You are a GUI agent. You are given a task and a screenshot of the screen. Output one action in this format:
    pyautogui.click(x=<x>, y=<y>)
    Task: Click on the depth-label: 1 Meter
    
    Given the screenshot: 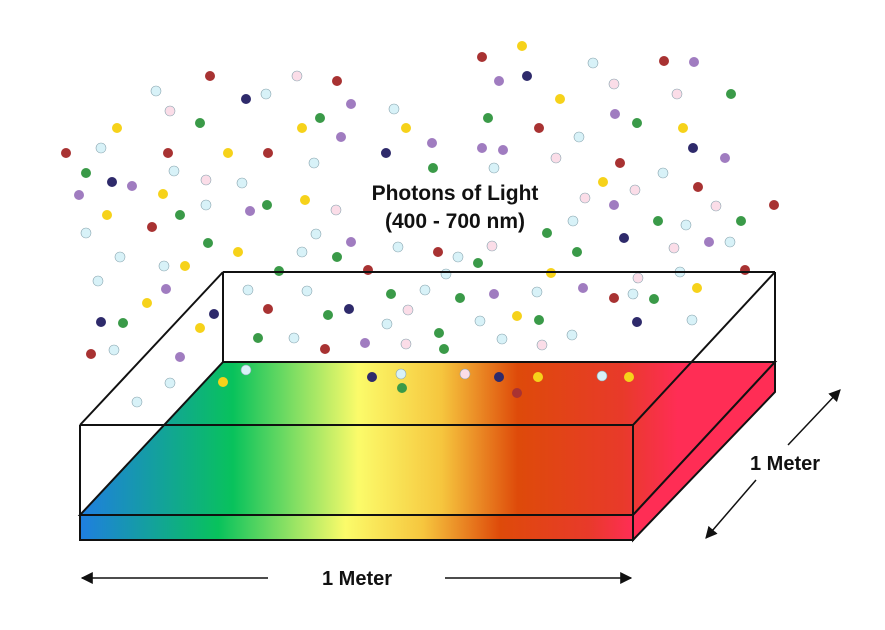 What is the action you would take?
    pyautogui.click(x=785, y=464)
    